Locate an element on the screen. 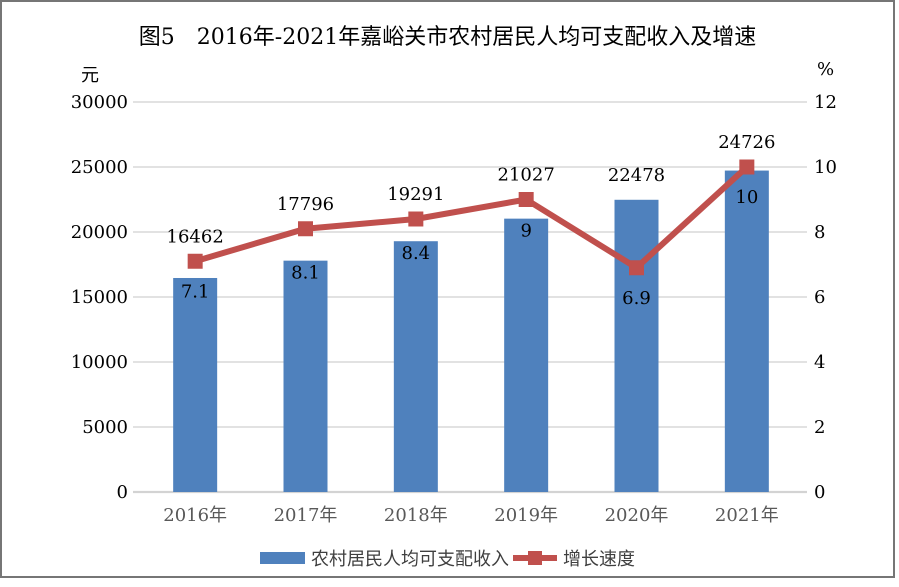 This screenshot has width=899, height=587. right-axis-unit-label: % is located at coordinates (826, 69).